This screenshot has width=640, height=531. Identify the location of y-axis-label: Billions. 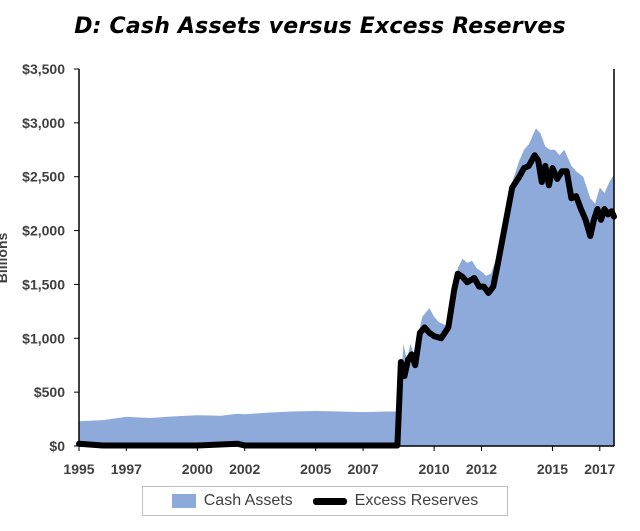
(5, 258).